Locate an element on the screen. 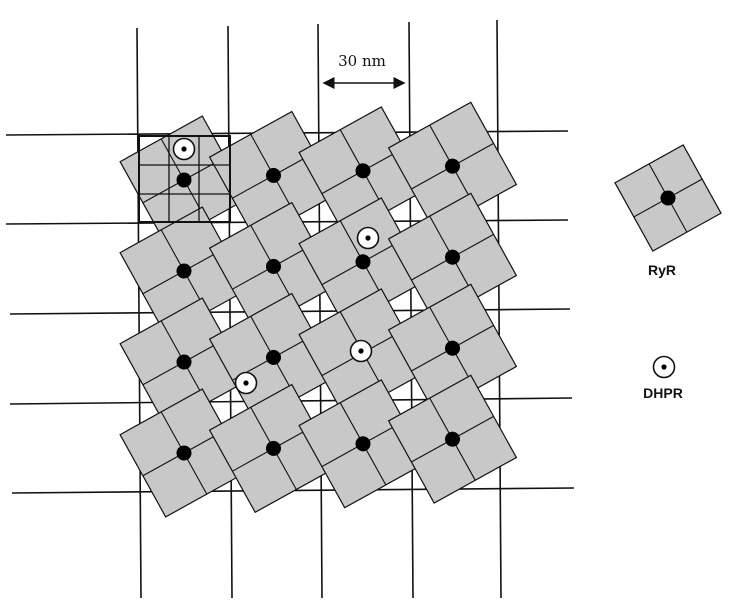 The image size is (731, 611). scale-bar-label: 30 nm is located at coordinates (362, 61).